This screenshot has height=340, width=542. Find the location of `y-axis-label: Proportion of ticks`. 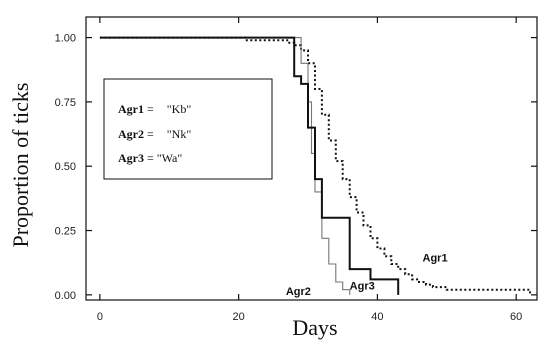

y-axis-label: Proportion of ticks is located at coordinates (20, 165).